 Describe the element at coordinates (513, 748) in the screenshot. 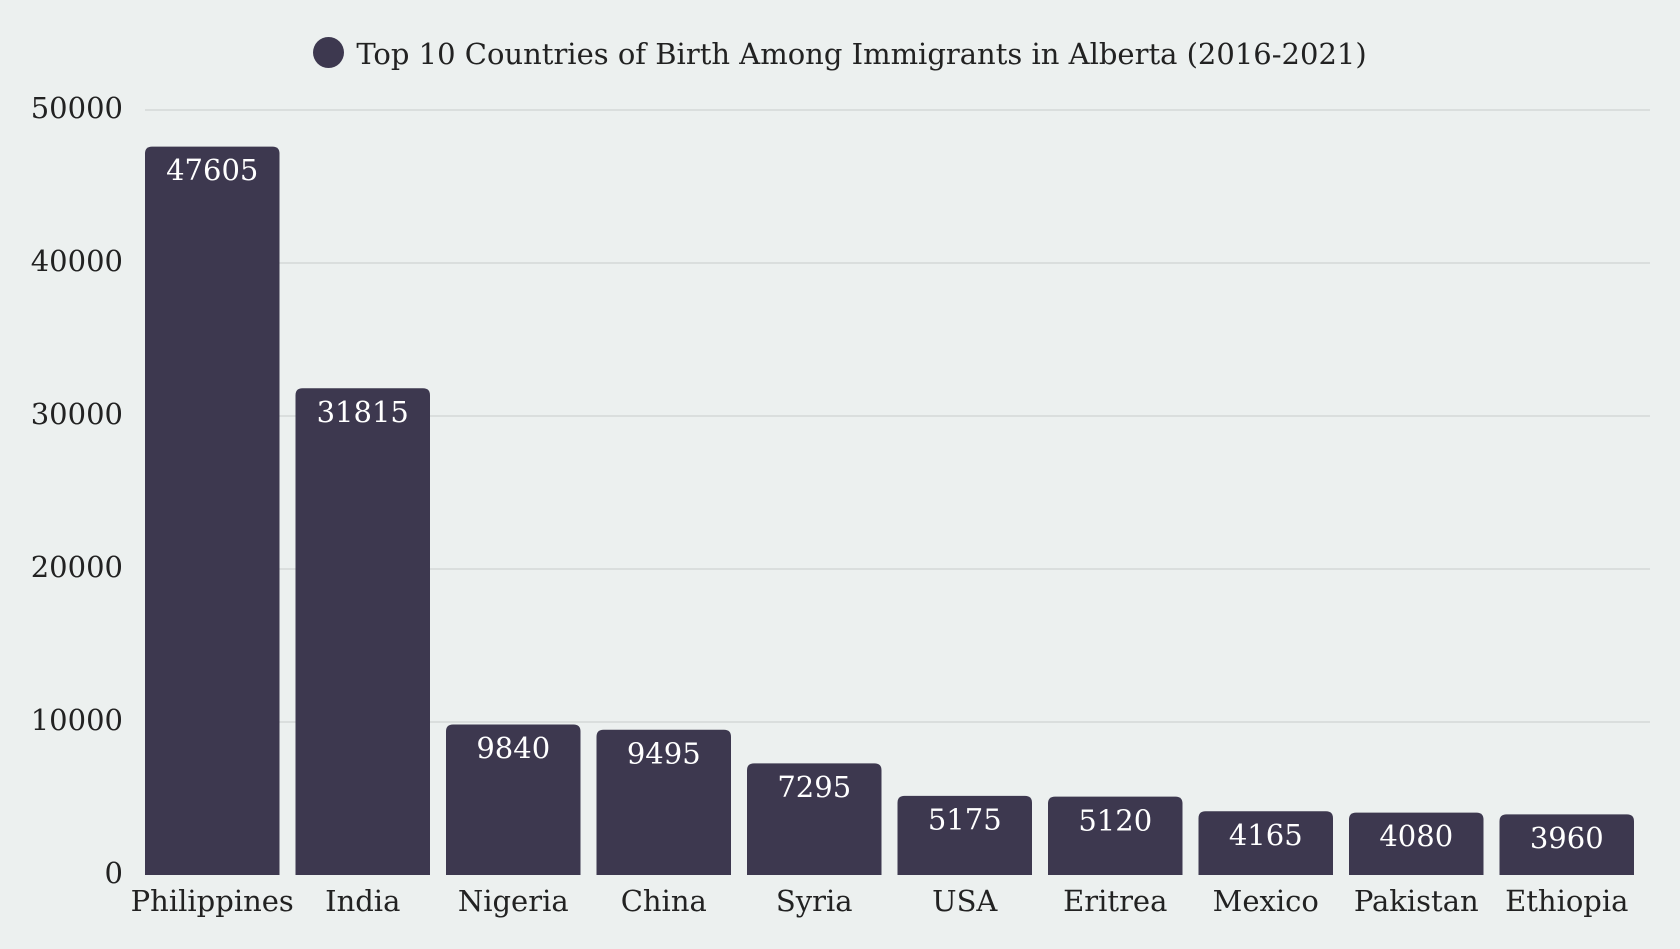

I see `bar-value-label: 9840` at that location.